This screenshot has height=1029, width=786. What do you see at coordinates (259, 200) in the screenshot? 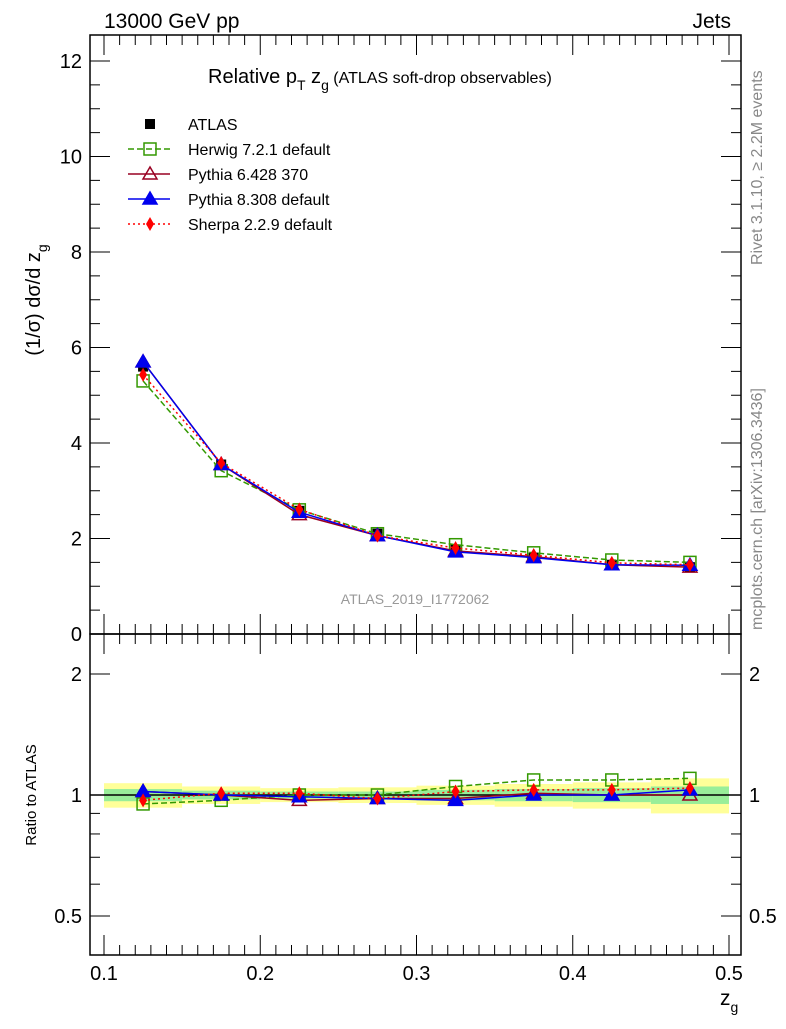
I see `legend-label: Pythia 8.308 default` at bounding box center [259, 200].